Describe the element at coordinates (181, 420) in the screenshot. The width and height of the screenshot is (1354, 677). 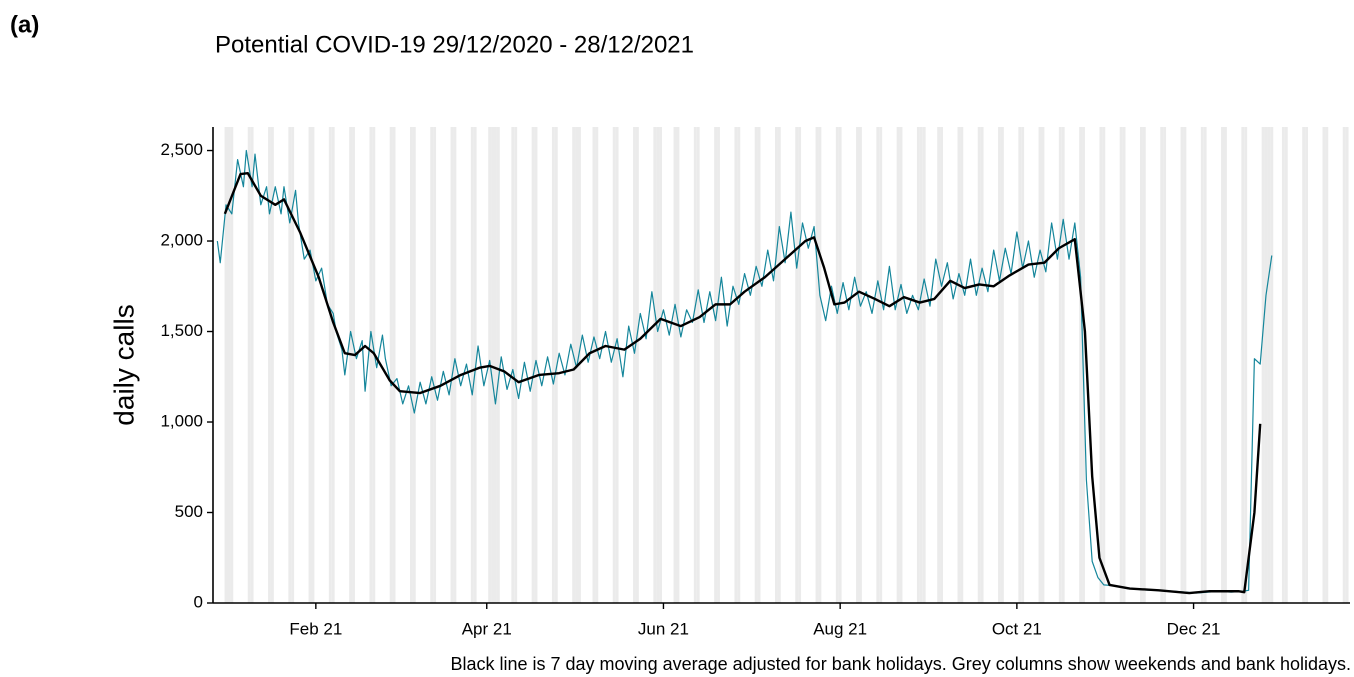
I see `y-tick-label: 1,000` at that location.